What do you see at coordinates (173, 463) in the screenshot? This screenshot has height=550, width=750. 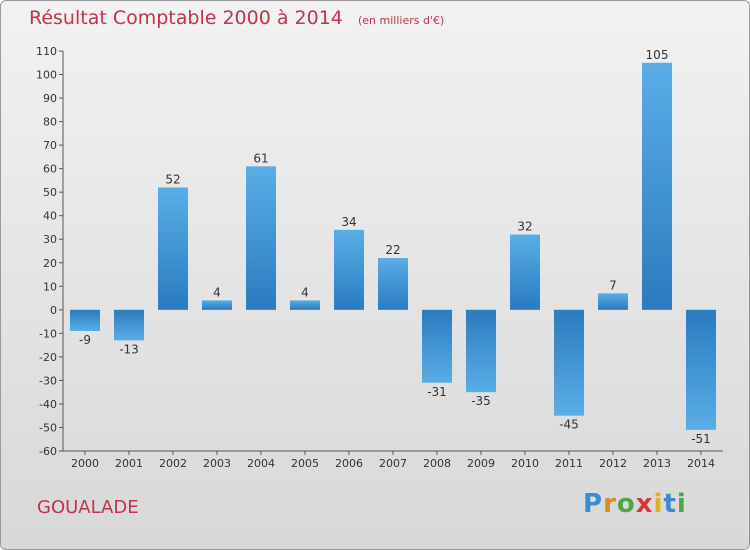 I see `x-tick-label: 2002` at bounding box center [173, 463].